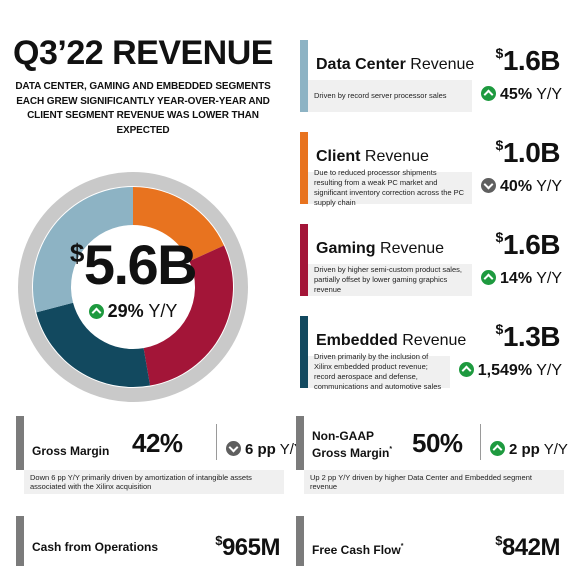 This screenshot has width=580, height=585. I want to click on cash-amount: 965M, so click(251, 547).